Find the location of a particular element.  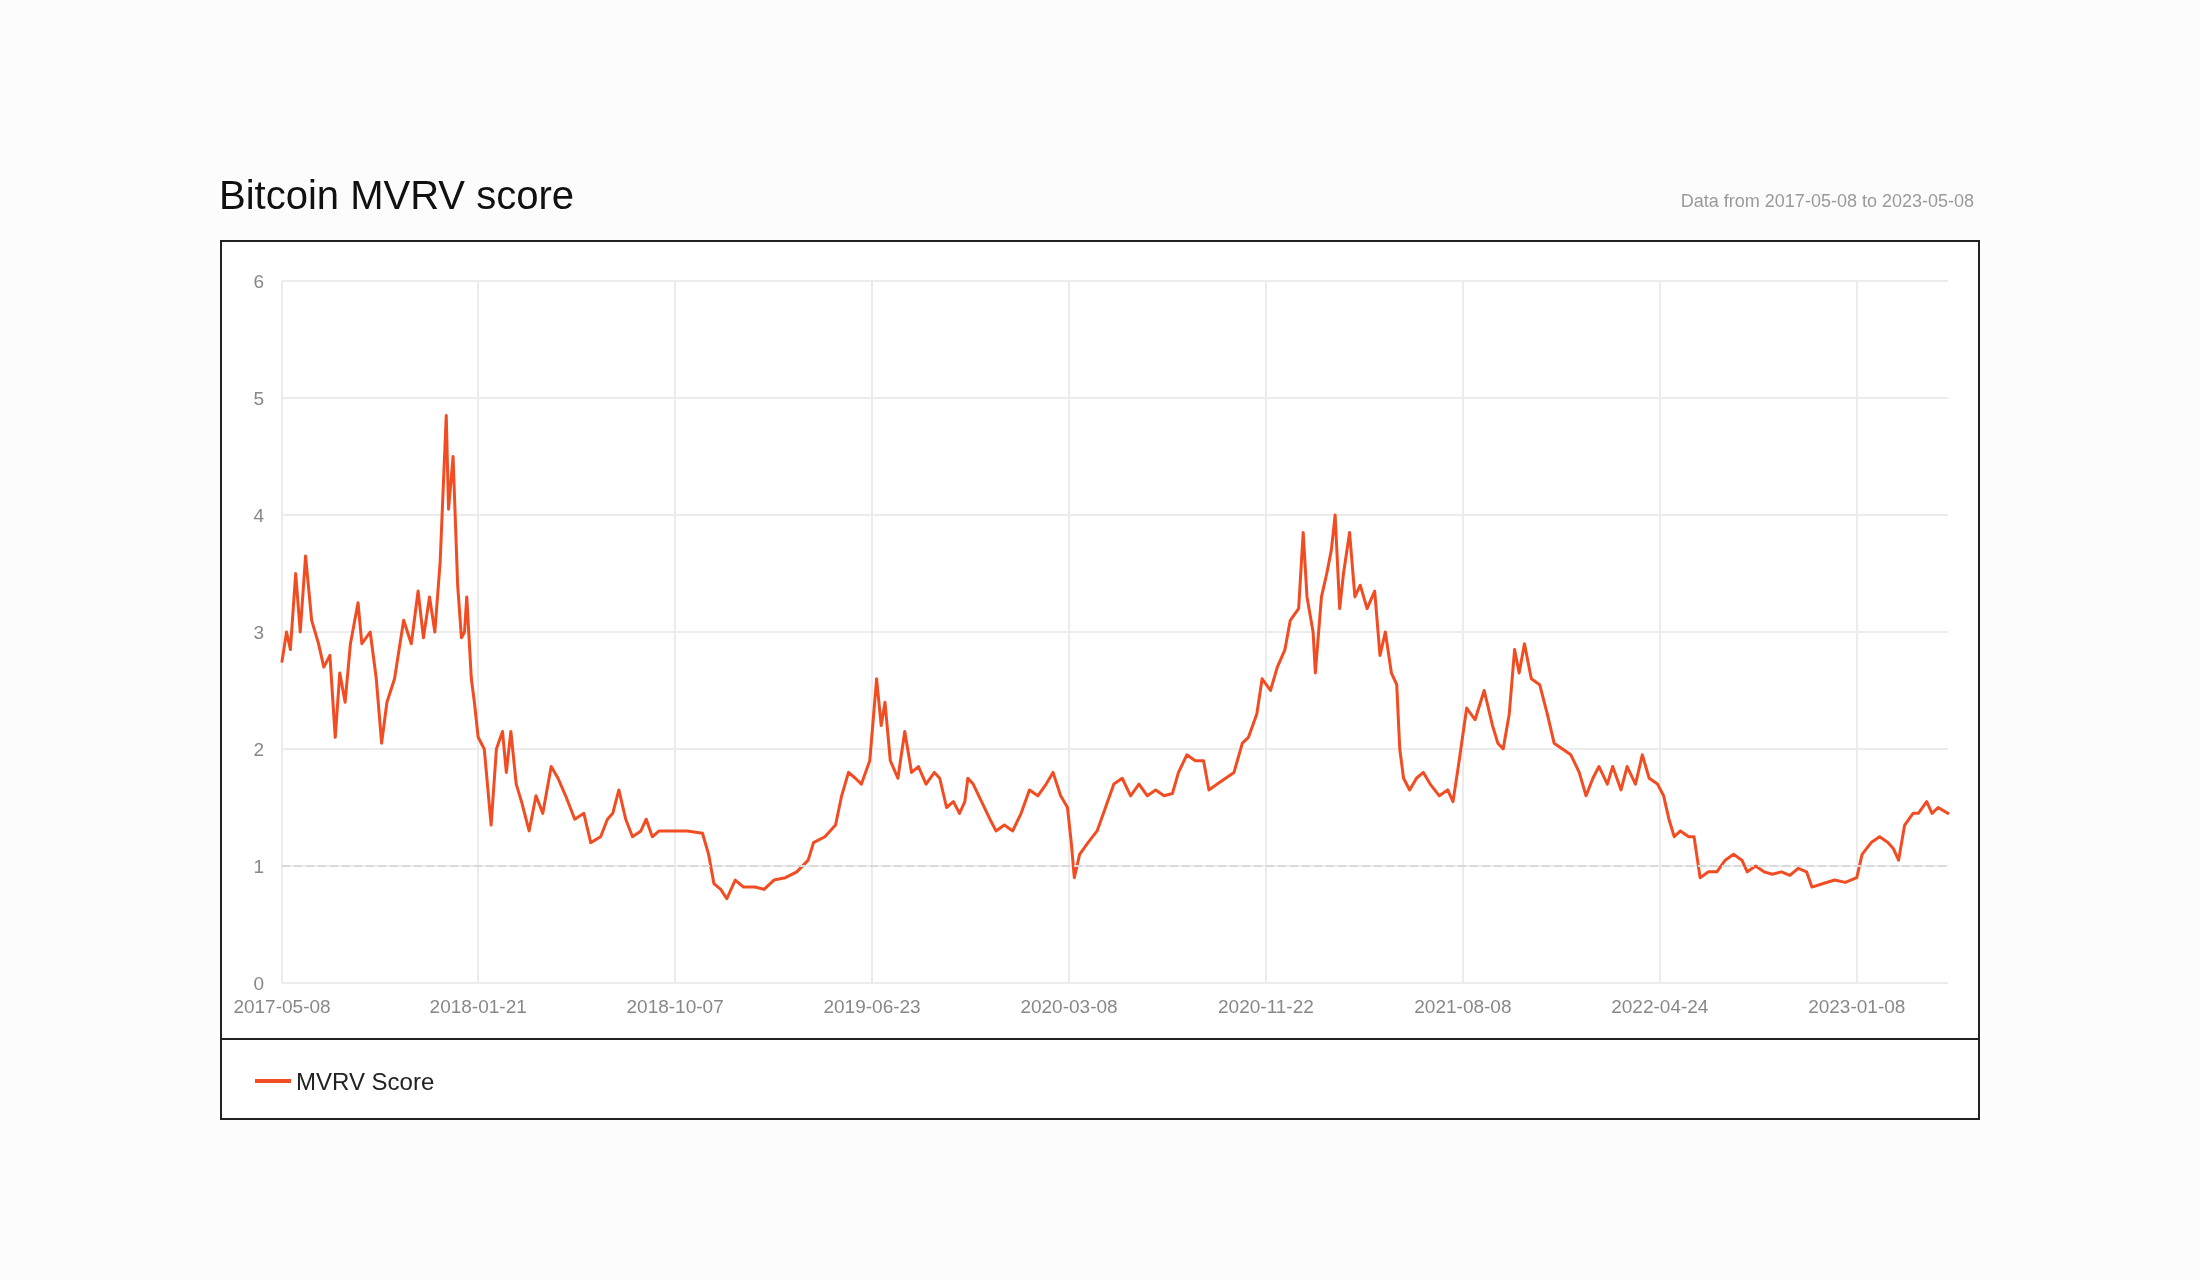

text: Data from 2017-05-08 to 2023-05-08 is located at coordinates (1827, 201).